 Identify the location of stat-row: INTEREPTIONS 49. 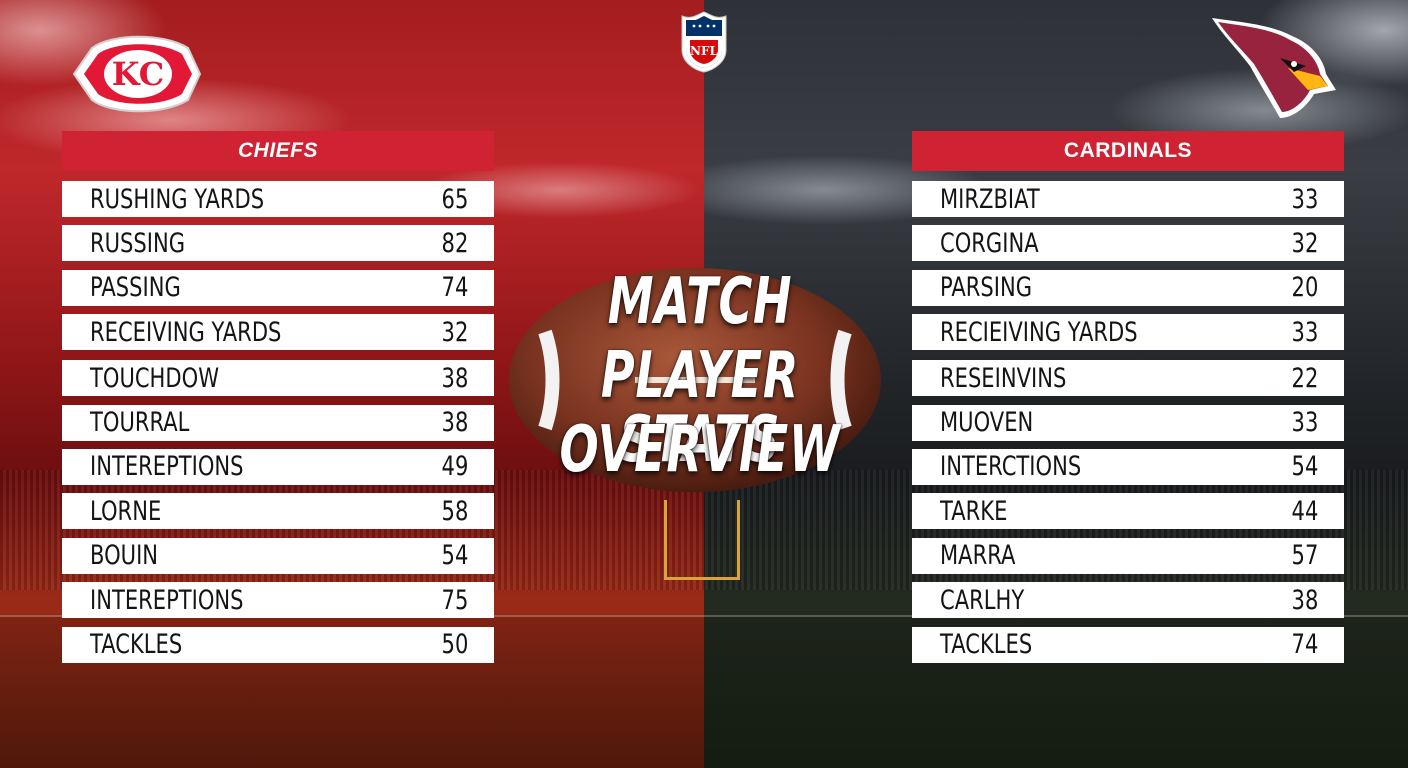
(278, 466).